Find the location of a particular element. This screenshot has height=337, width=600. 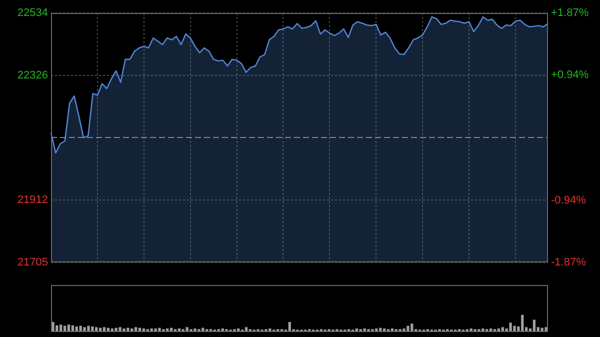

y2-tick-label: +1.87% is located at coordinates (570, 13).